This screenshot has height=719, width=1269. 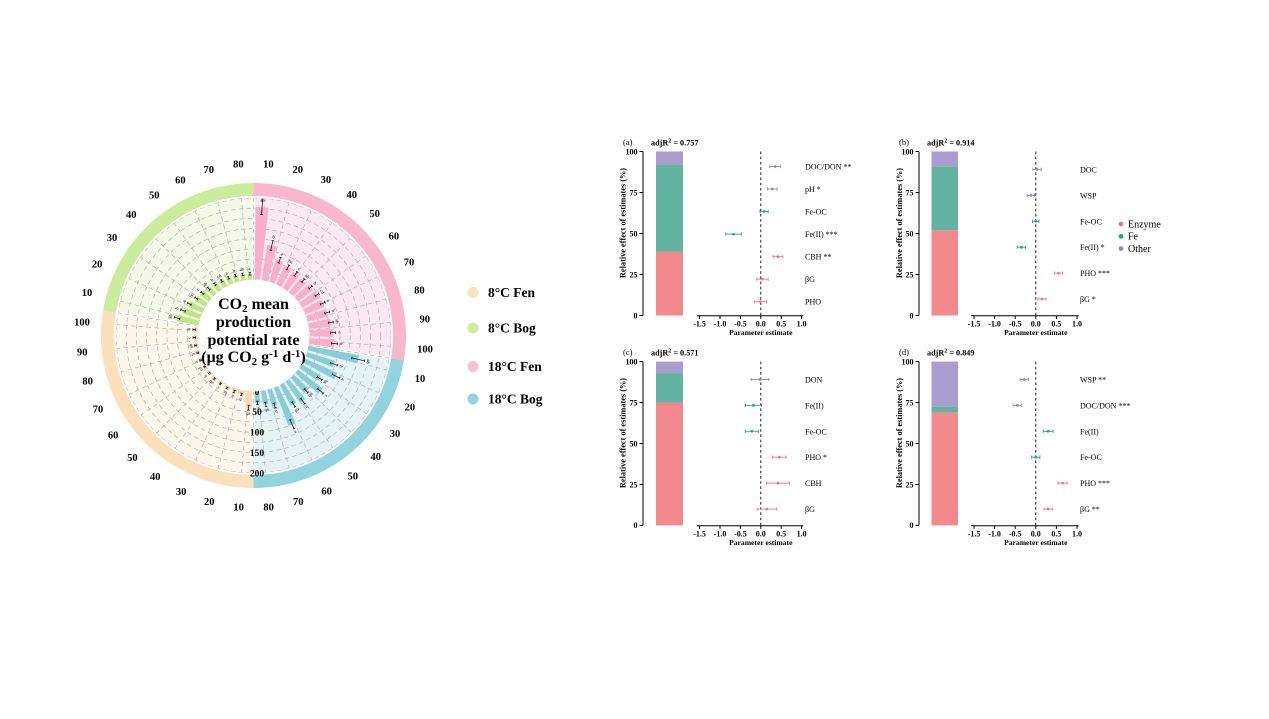 I want to click on svg-text: adjR2 = 0.849, so click(x=950, y=353).